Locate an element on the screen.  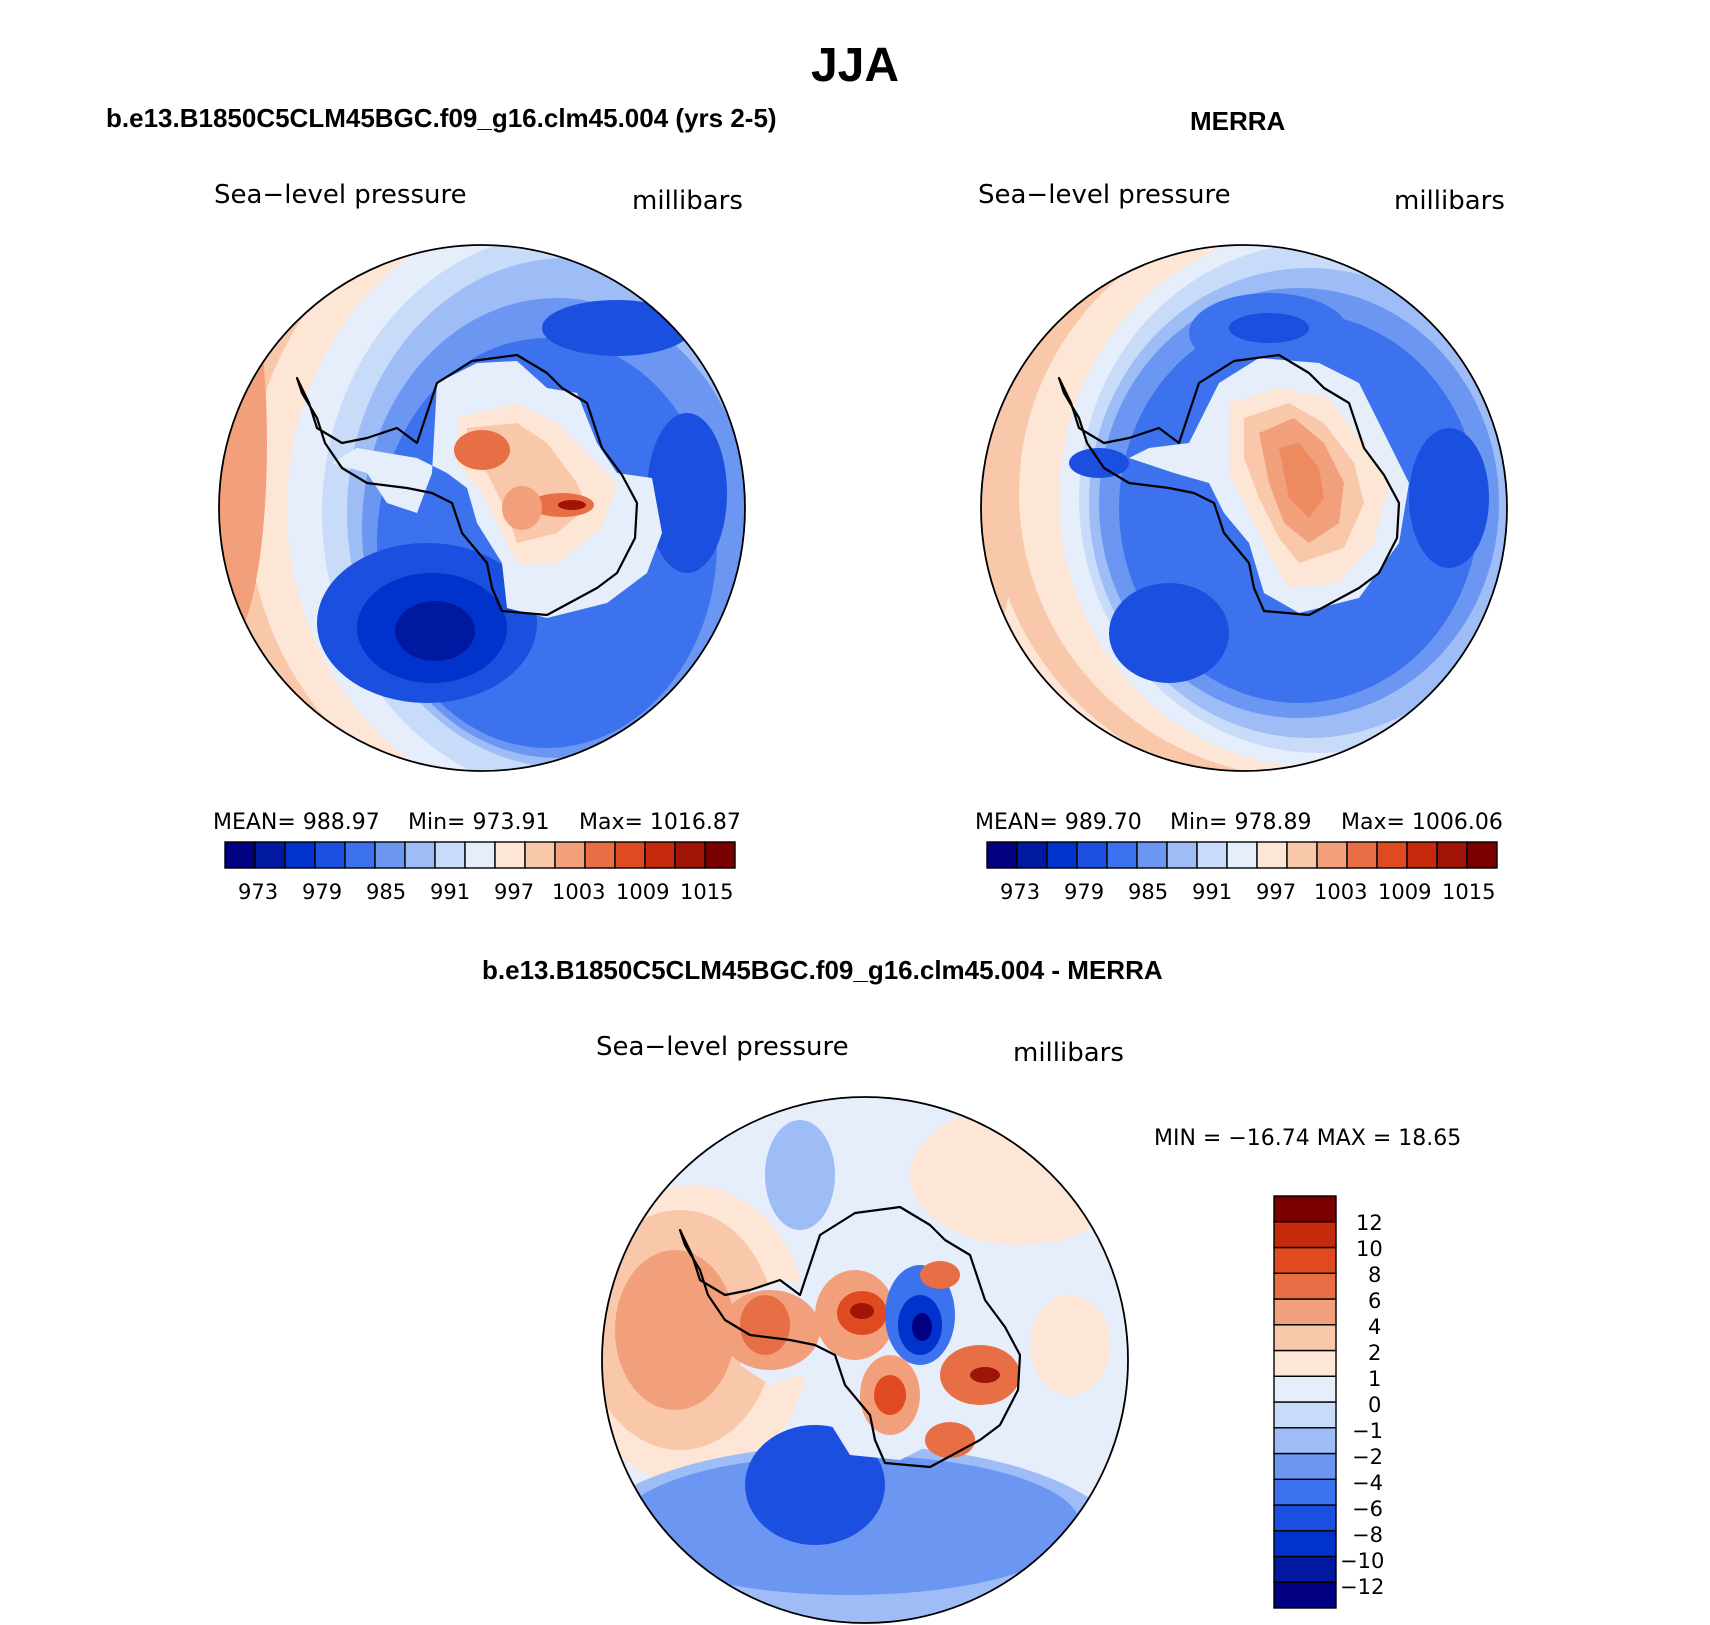
colorbar-tick-label: 8 is located at coordinates (1375, 1275).